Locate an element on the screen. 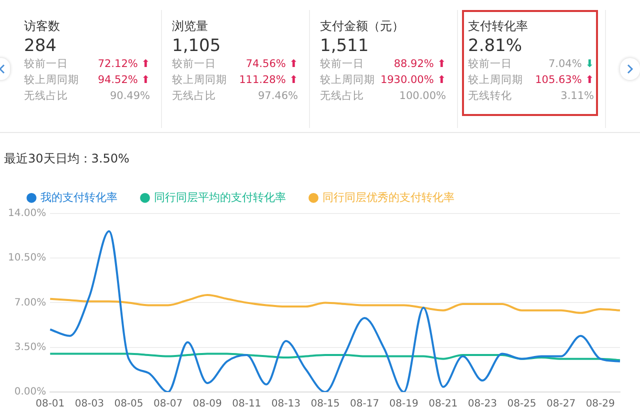  x-tick-label: 08-07 is located at coordinates (168, 404).